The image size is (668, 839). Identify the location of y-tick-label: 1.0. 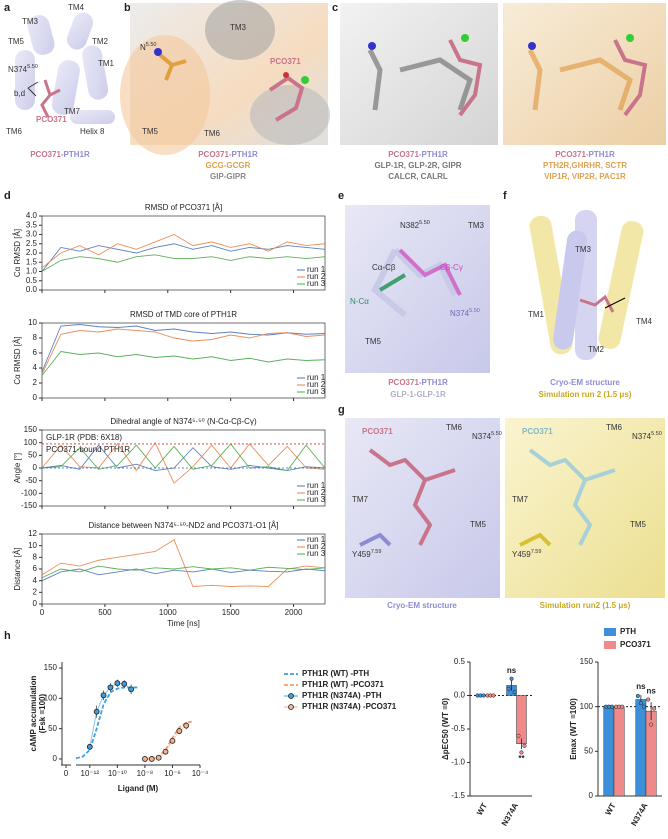
(32, 271).